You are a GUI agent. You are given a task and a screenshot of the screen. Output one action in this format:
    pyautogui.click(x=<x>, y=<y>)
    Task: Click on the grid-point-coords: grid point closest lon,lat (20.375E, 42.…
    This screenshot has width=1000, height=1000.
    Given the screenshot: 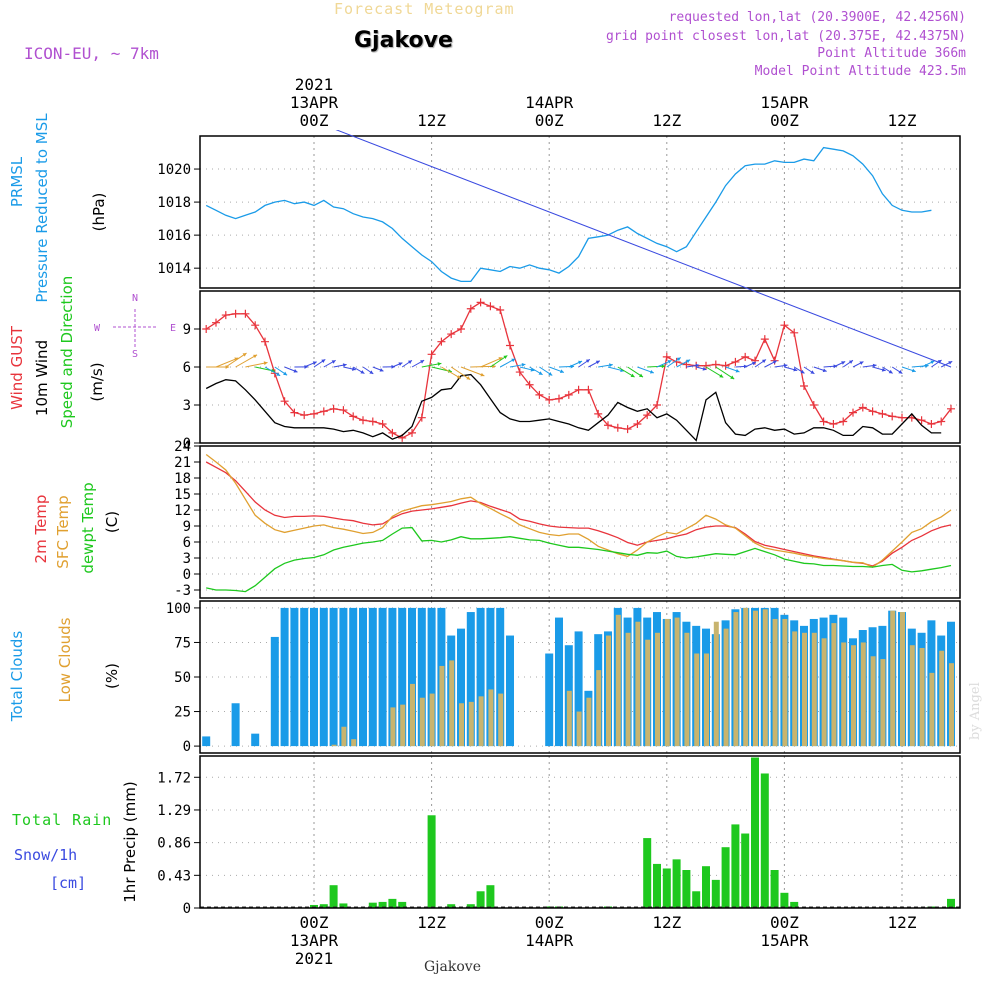 What is the action you would take?
    pyautogui.click(x=785, y=36)
    